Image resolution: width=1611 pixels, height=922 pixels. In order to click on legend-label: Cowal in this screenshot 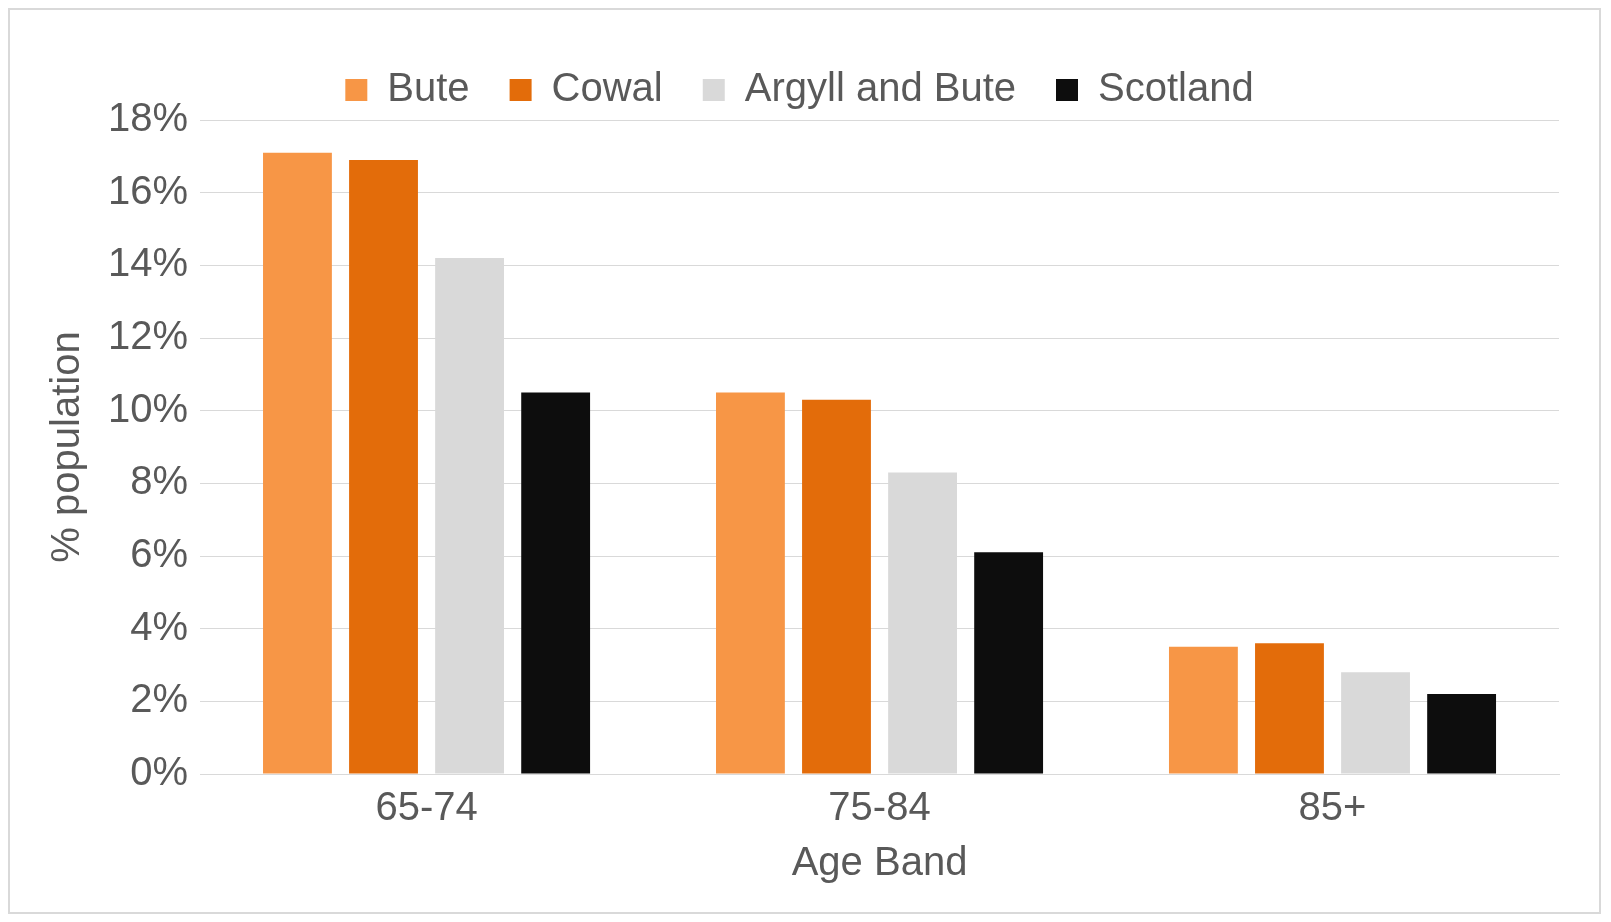, I will do `click(607, 87)`.